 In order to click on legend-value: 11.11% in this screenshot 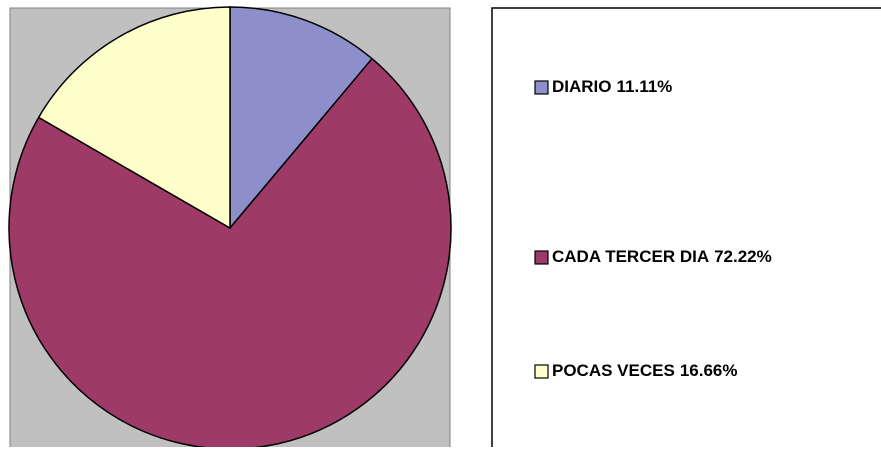, I will do `click(645, 86)`.